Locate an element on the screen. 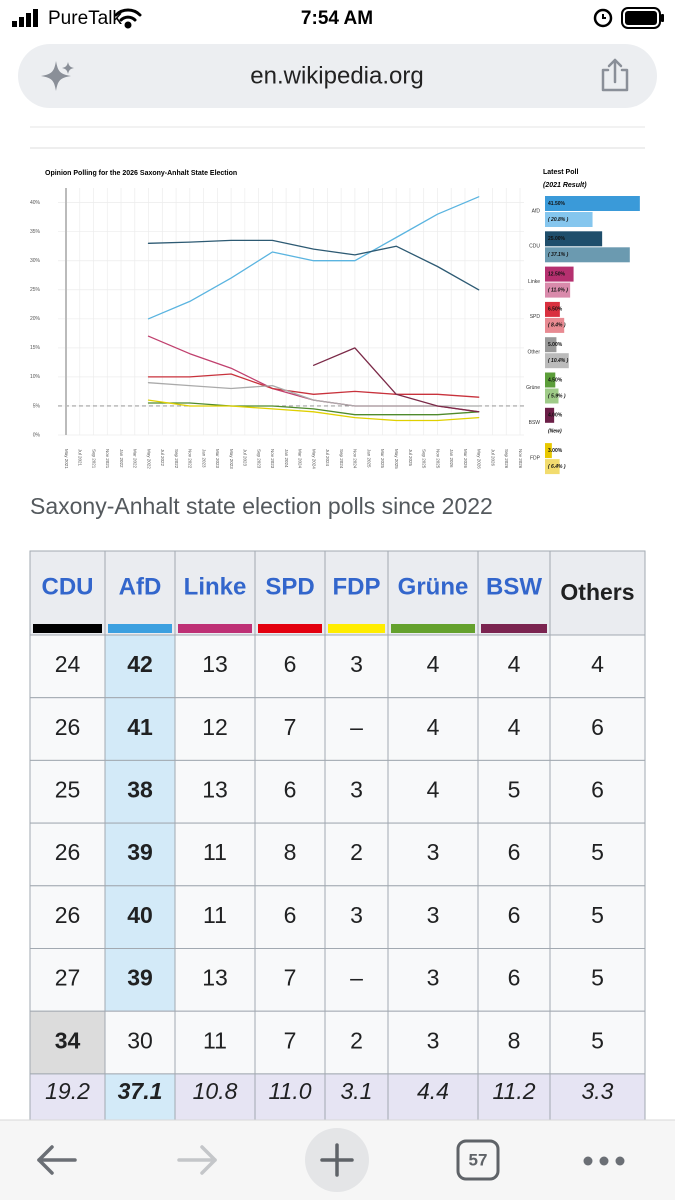 This screenshot has width=675, height=1200. party-header: Grüne is located at coordinates (433, 586).